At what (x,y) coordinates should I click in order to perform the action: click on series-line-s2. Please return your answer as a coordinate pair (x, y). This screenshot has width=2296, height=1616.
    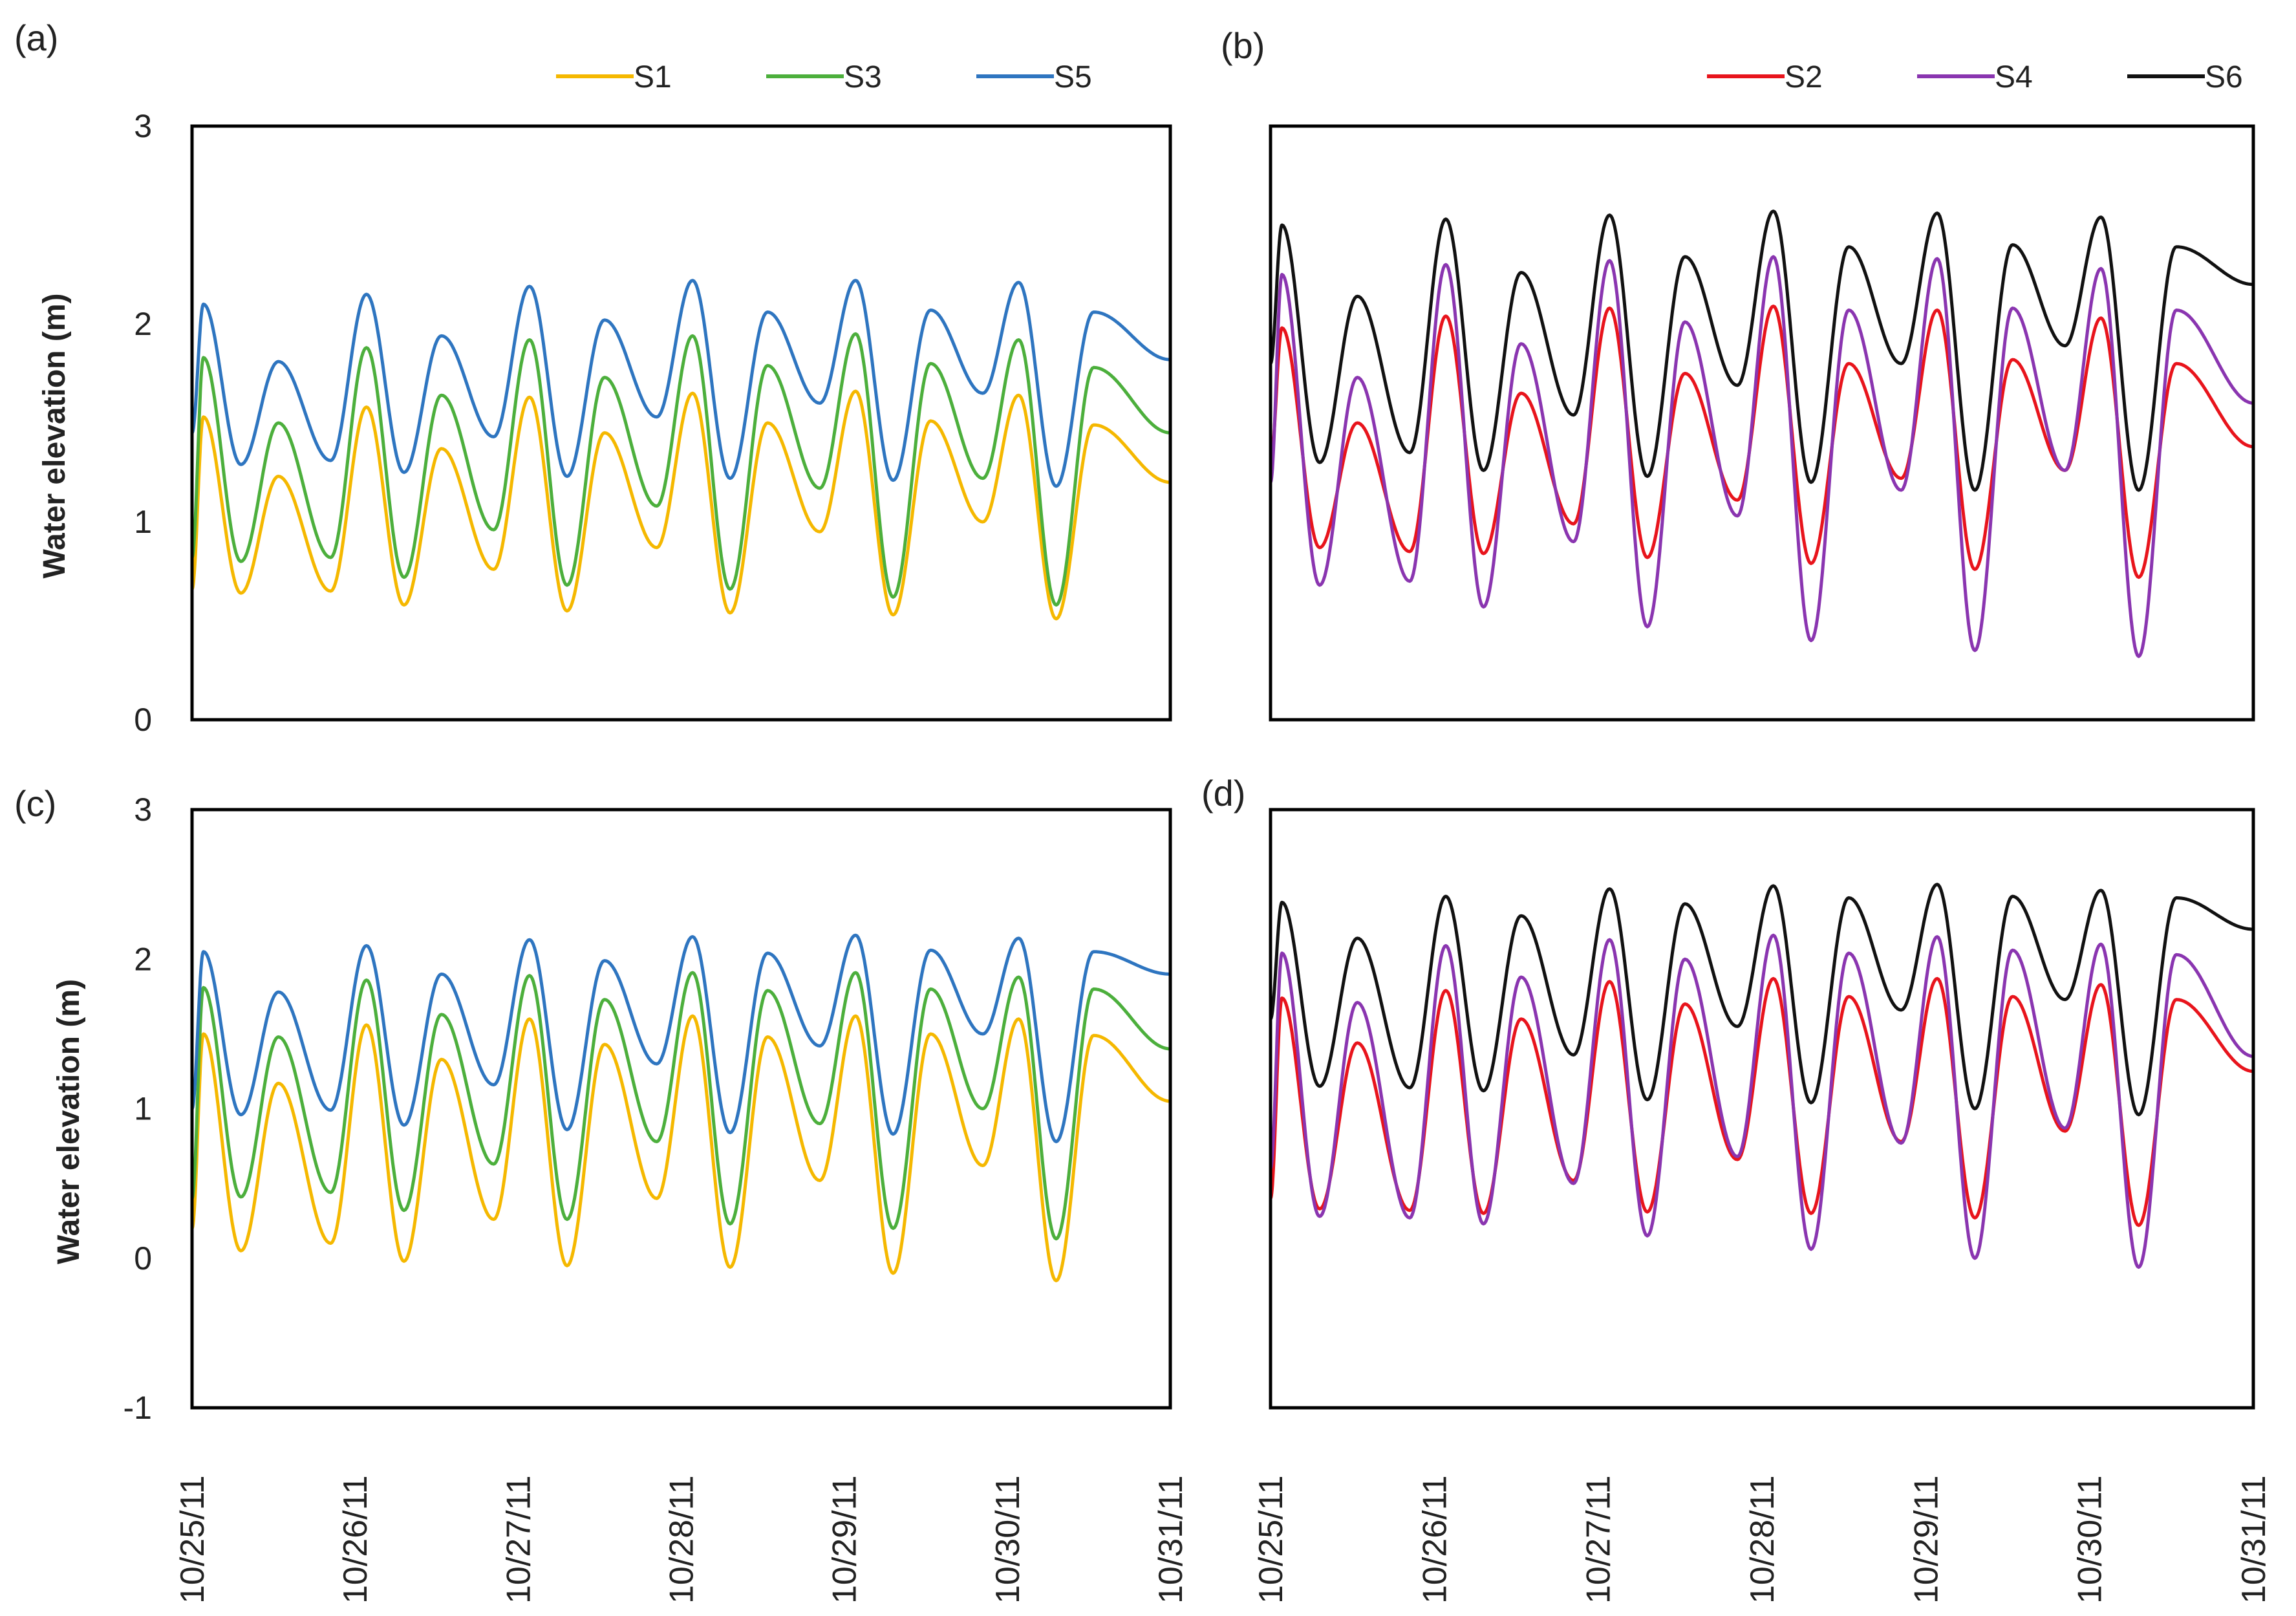
    Looking at the image, I should click on (1762, 1101).